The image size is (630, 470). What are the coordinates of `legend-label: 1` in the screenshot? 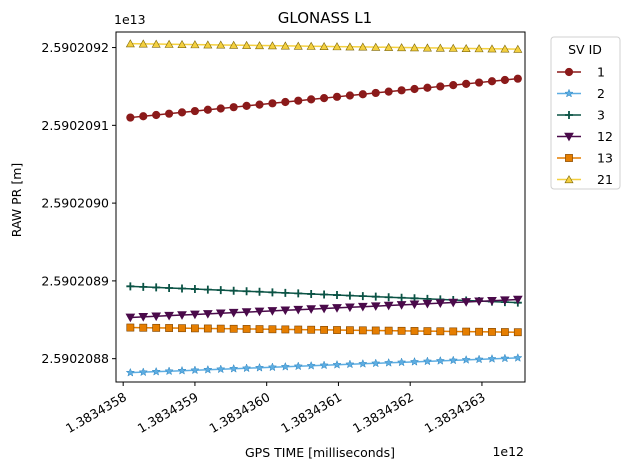 It's located at (601, 72).